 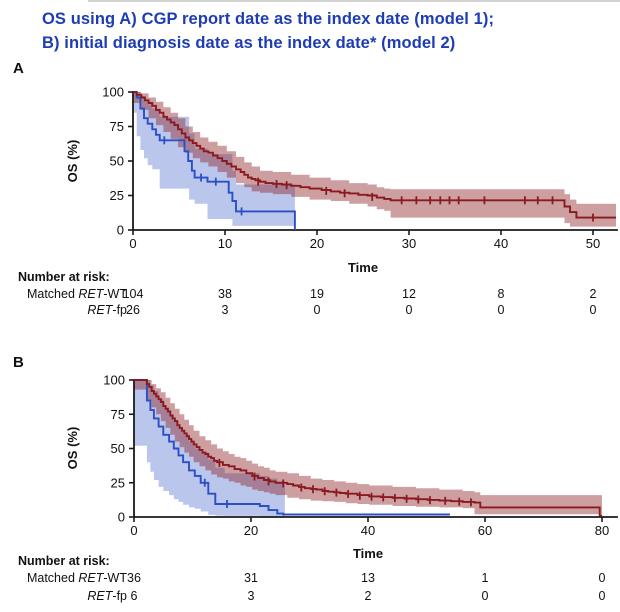 What do you see at coordinates (593, 243) in the screenshot?
I see `x-tick-label: 50` at bounding box center [593, 243].